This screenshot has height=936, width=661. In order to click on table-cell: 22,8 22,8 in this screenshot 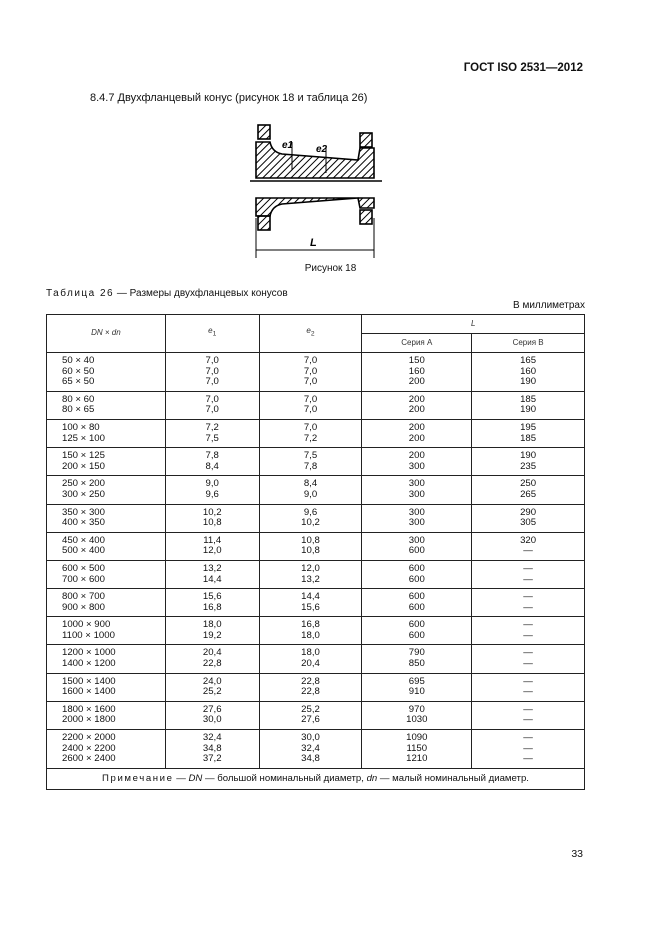, I will do `click(310, 687)`.